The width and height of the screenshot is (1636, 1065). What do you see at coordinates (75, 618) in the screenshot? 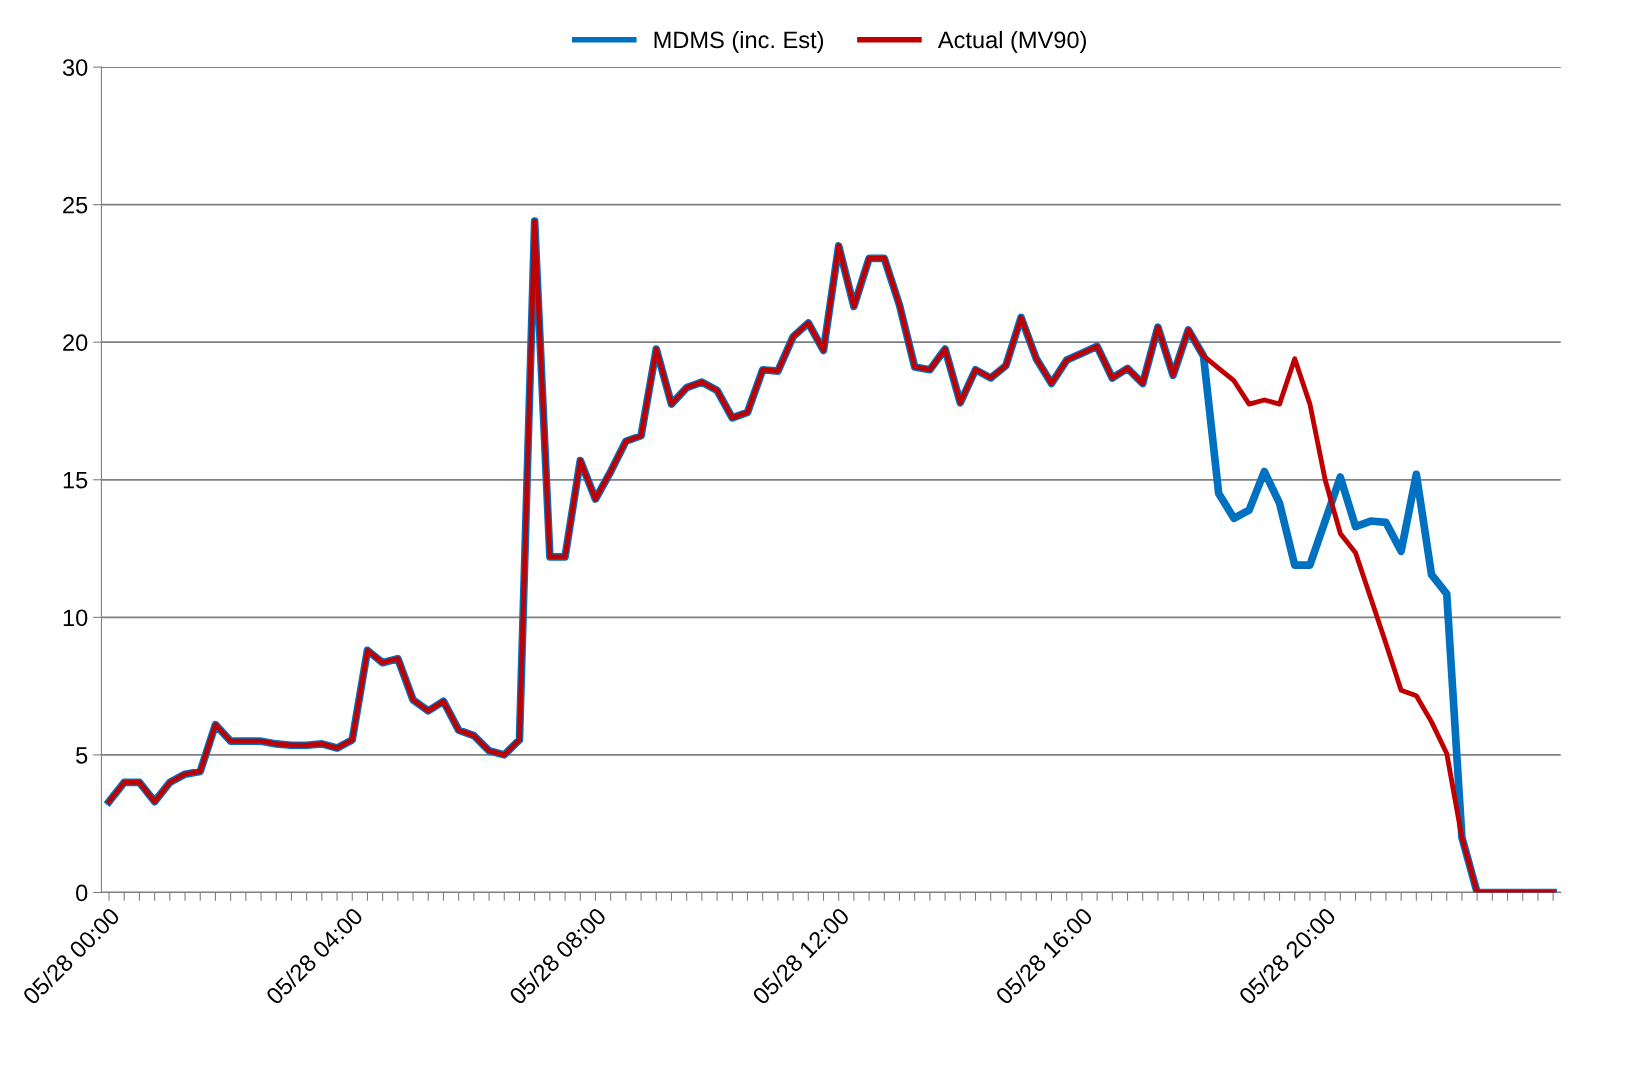
I see `y-tick-label: 10` at bounding box center [75, 618].